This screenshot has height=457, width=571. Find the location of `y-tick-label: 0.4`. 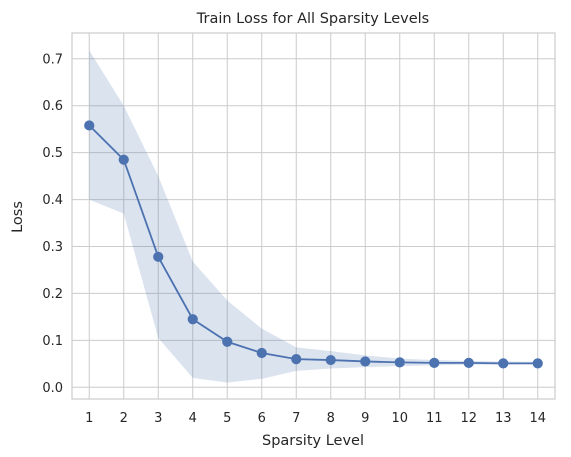

y-tick-label: 0.4 is located at coordinates (52, 200).